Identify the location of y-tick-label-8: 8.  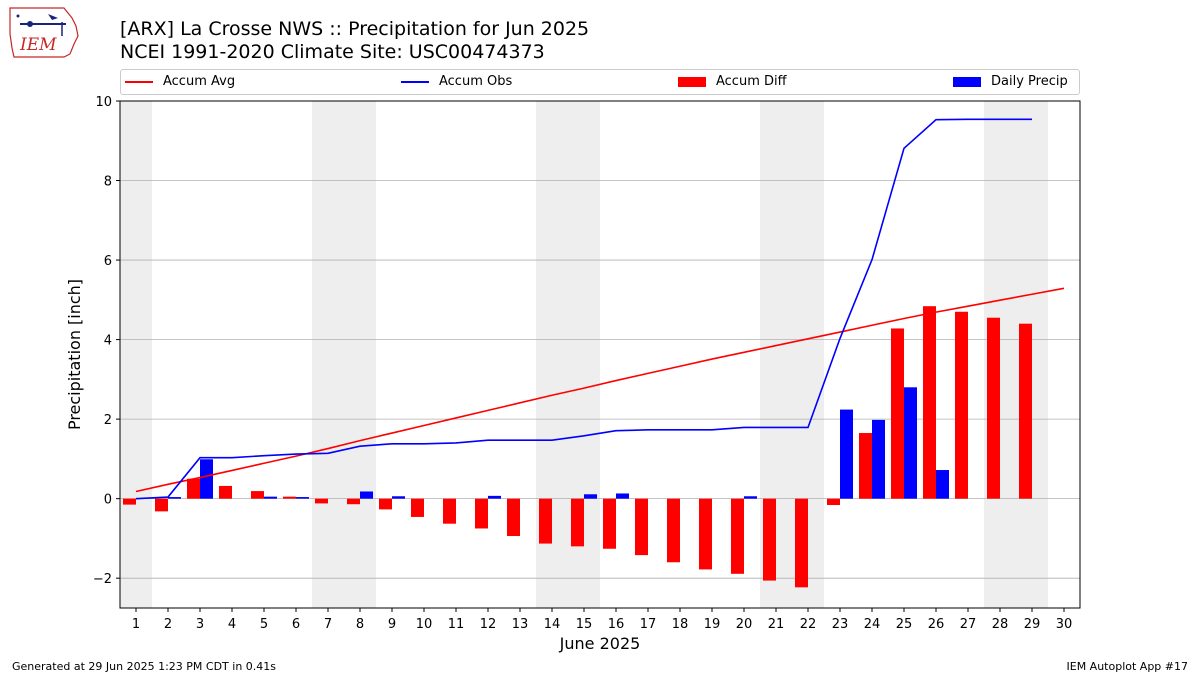
(108, 182).